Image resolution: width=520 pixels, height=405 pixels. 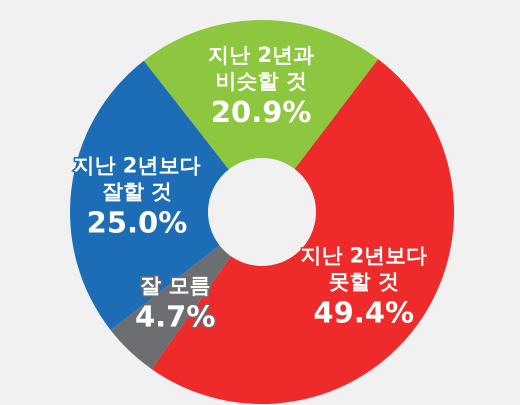 I want to click on data-label: 49.4%, so click(x=363, y=312).